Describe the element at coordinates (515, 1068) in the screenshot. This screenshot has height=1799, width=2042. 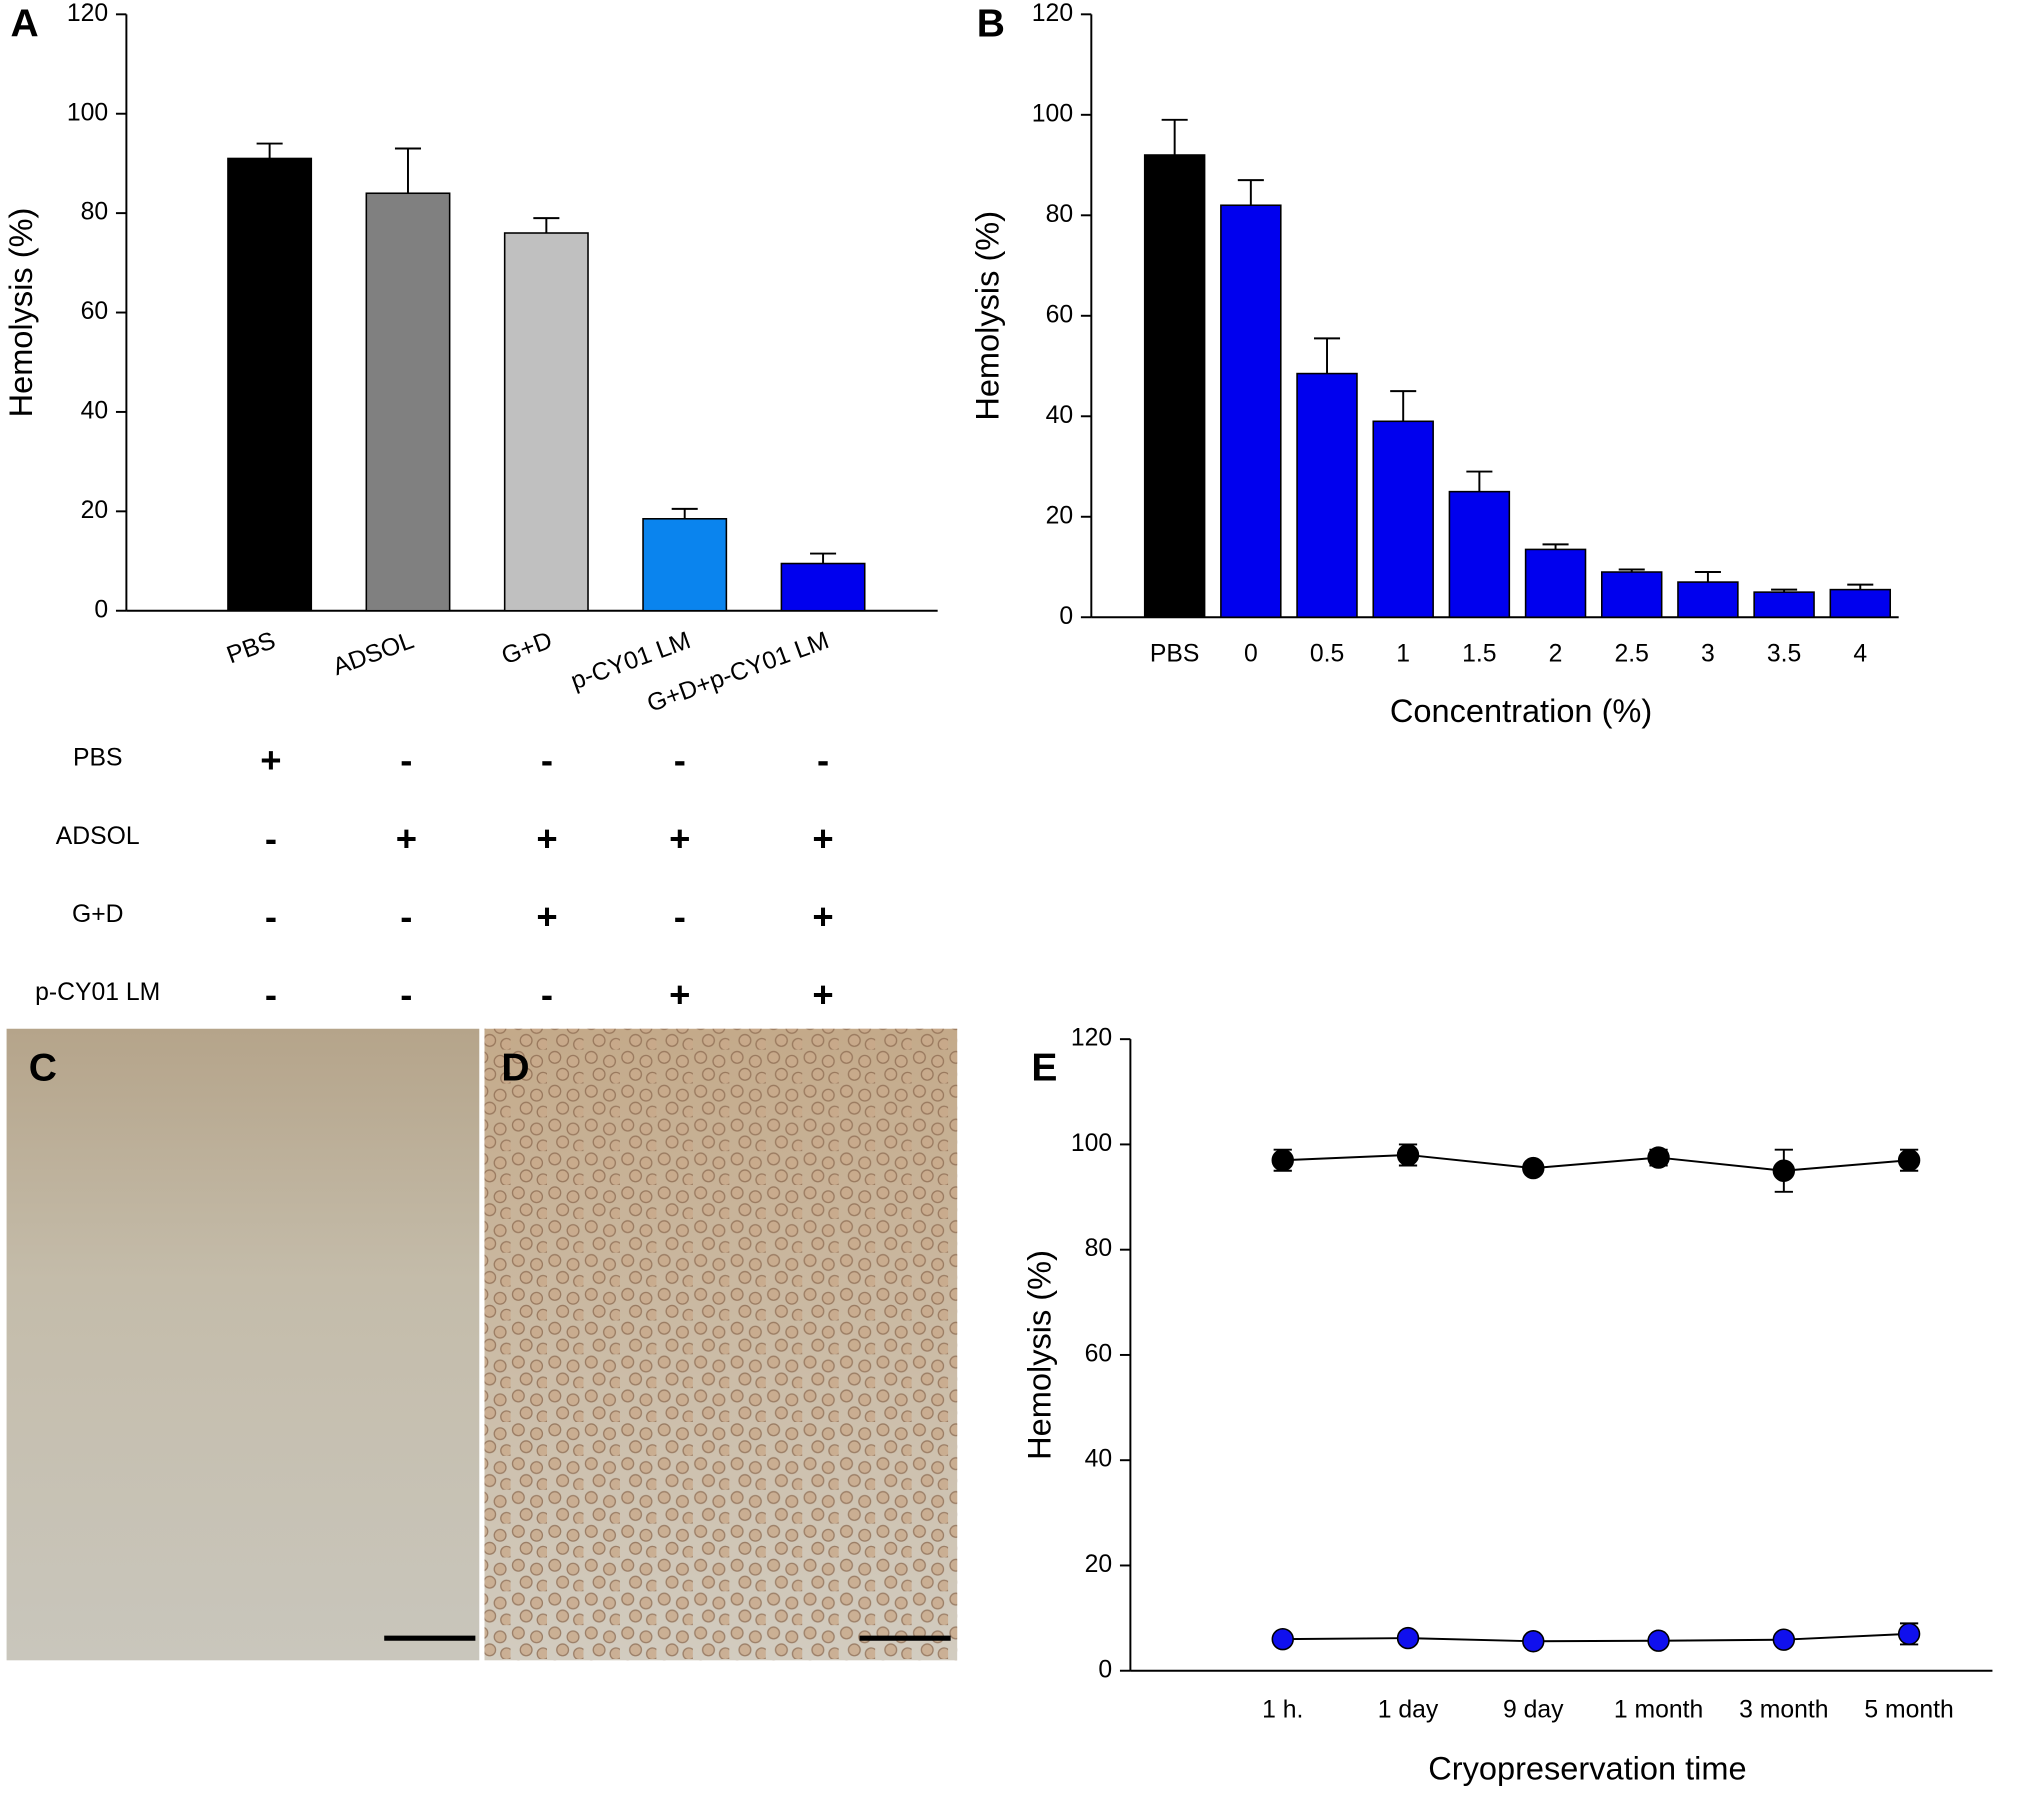
I see `panel-label: D` at that location.